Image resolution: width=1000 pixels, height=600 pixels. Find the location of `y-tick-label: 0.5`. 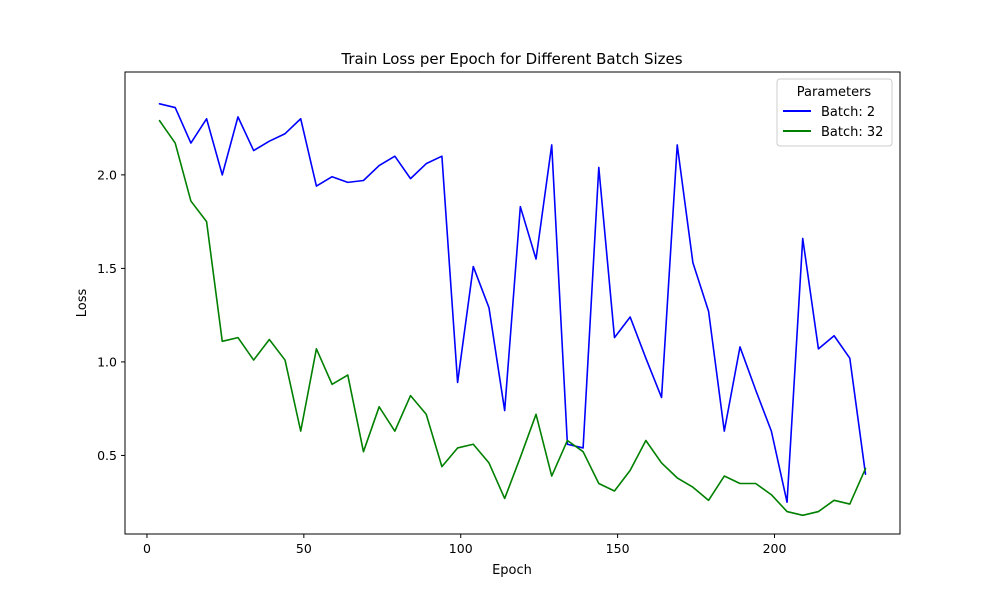

y-tick-label: 0.5 is located at coordinates (107, 455).